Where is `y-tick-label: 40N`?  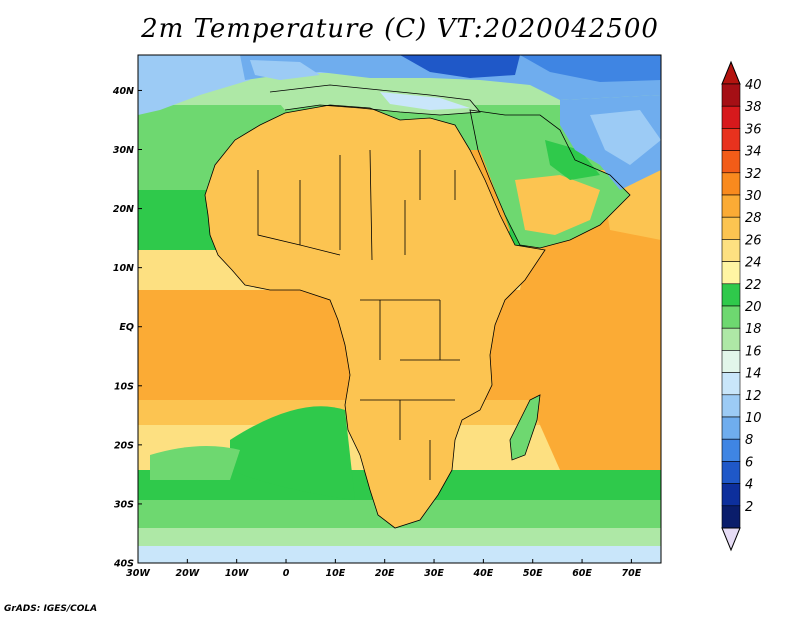 y-tick-label: 40N is located at coordinates (123, 91).